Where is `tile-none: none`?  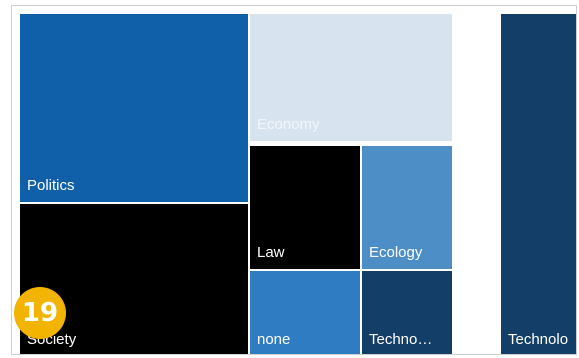
tile-none: none is located at coordinates (305, 312).